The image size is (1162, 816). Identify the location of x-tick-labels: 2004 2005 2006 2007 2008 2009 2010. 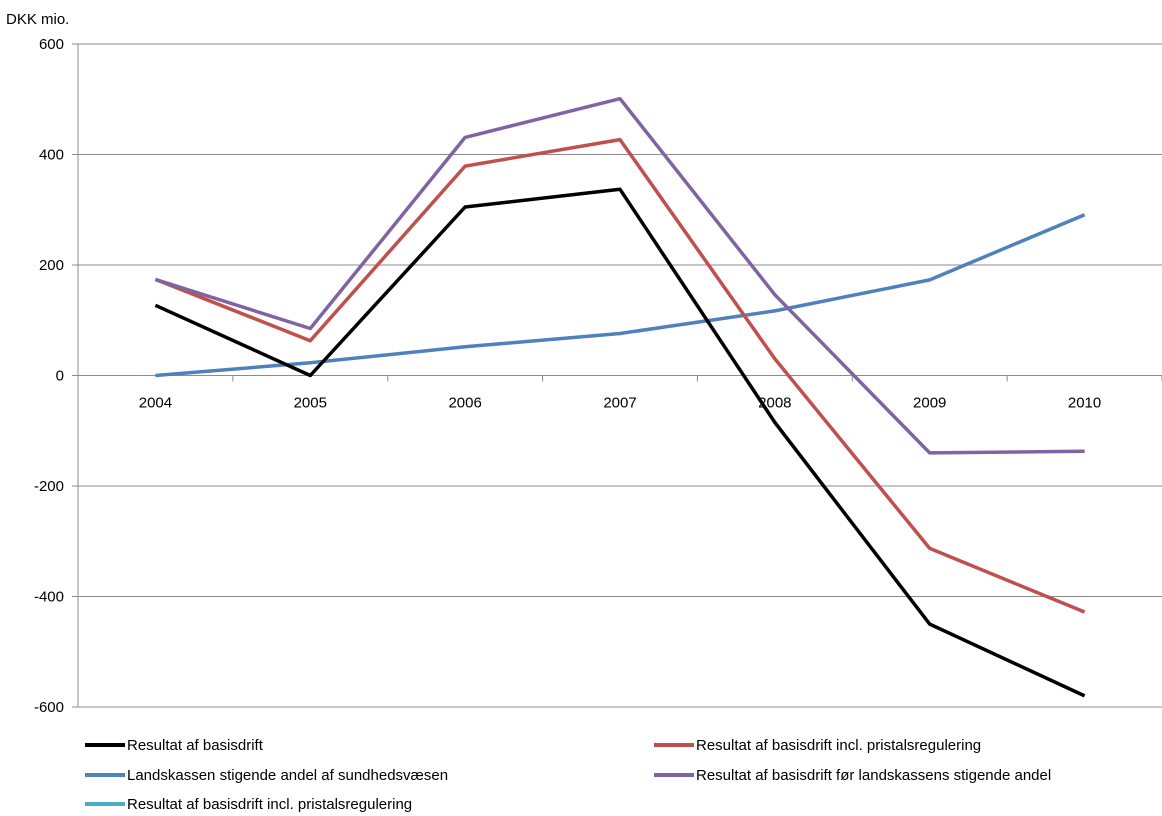
(620, 403).